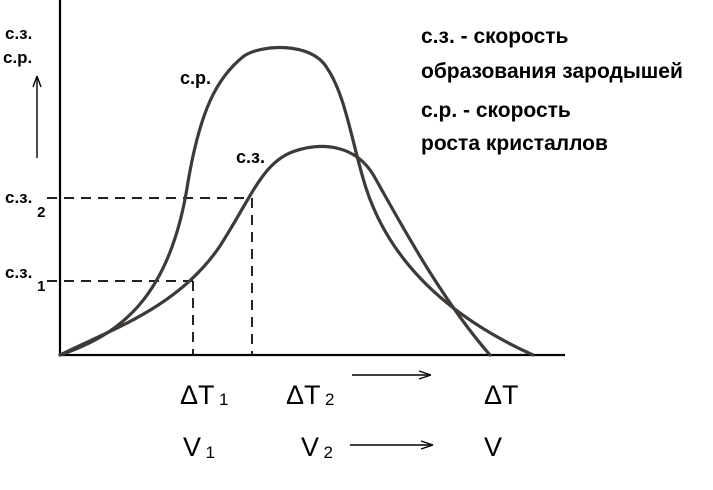 The width and height of the screenshot is (713, 490). Describe the element at coordinates (18, 33) in the screenshot. I see `y-axis-label-nucleation: с.з.` at that location.